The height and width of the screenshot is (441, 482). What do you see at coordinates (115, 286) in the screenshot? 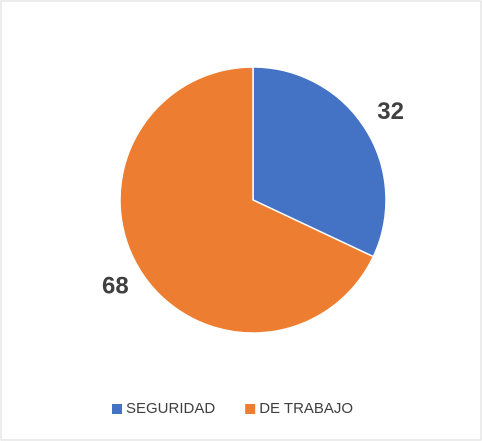
I see `data-label: 68` at bounding box center [115, 286].